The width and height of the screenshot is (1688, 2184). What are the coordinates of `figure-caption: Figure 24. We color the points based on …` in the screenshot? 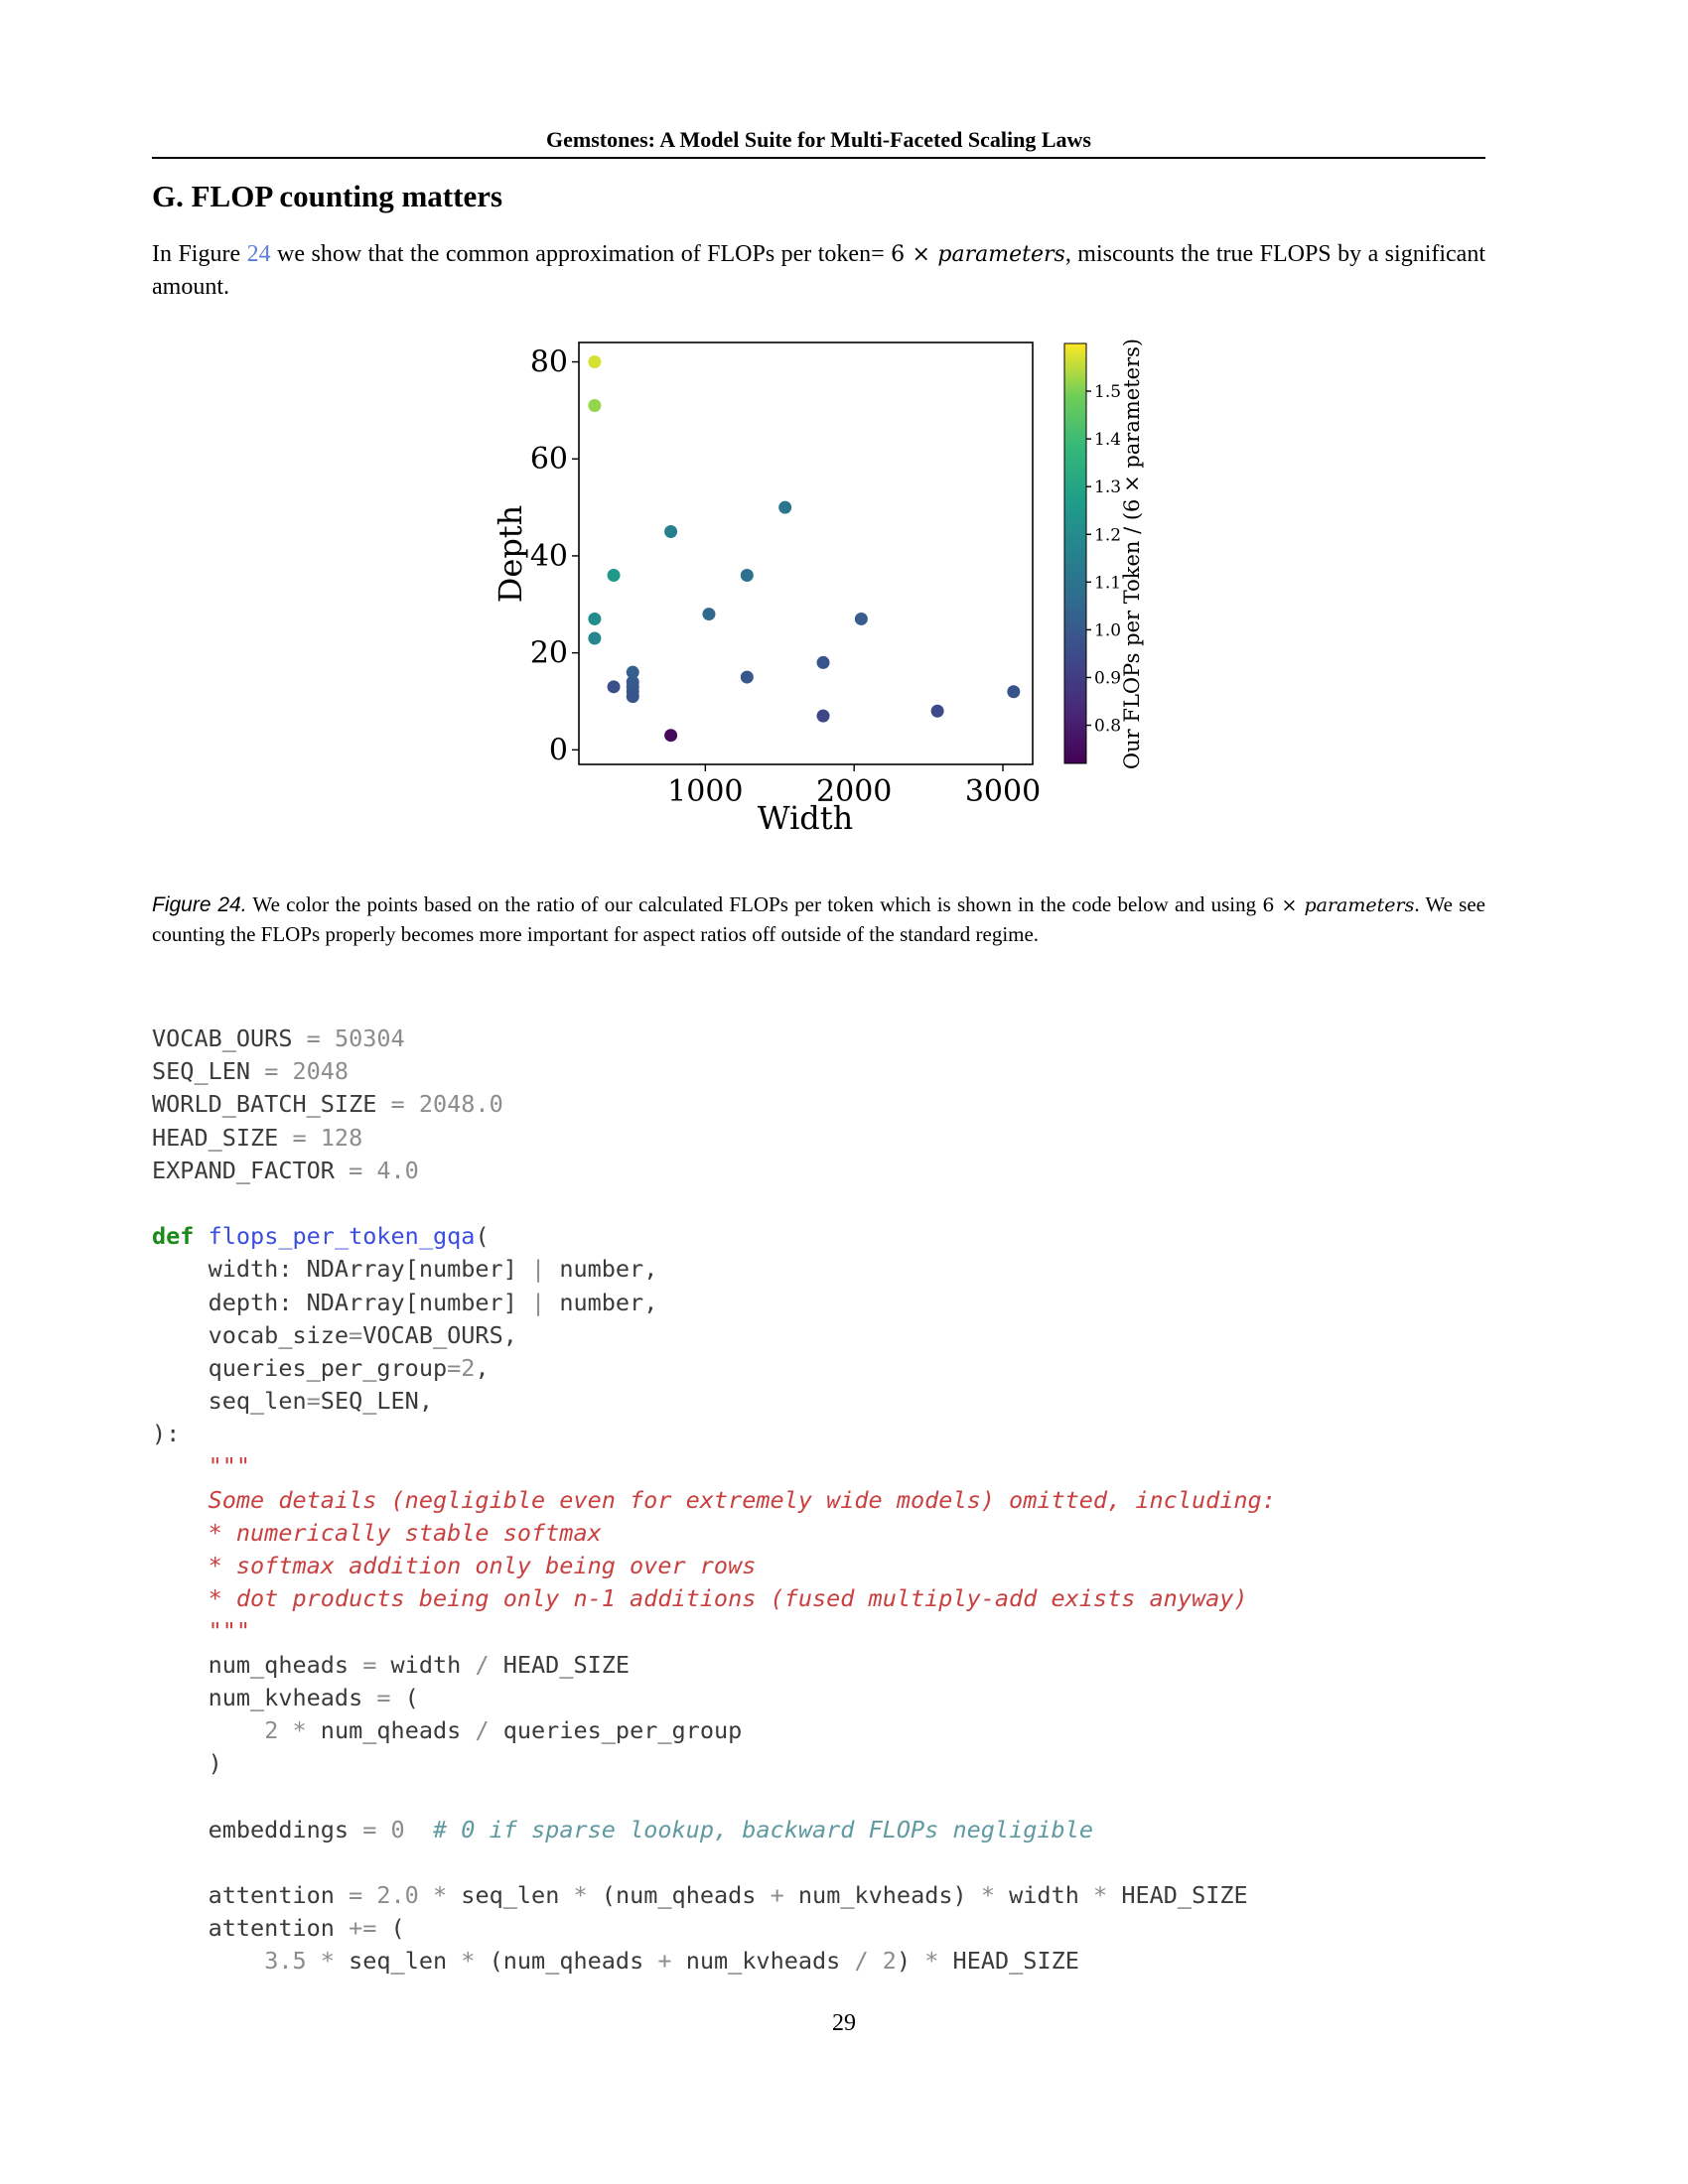 It's located at (818, 919).